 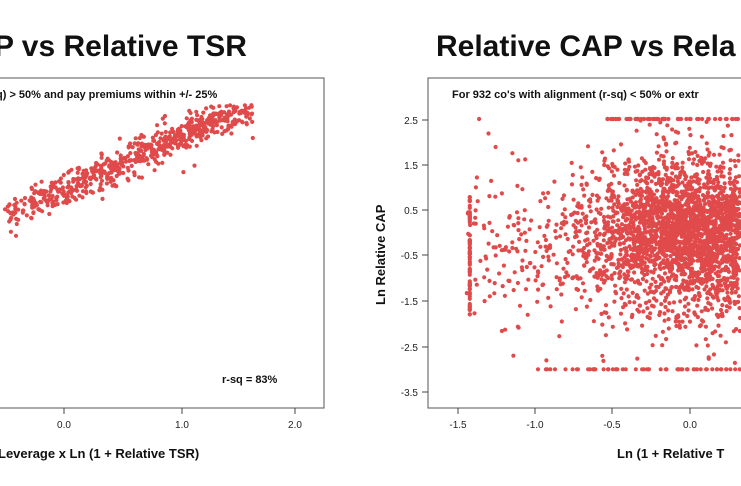 I want to click on left-rsq-annotation: r-sq = 83%, so click(x=250, y=380).